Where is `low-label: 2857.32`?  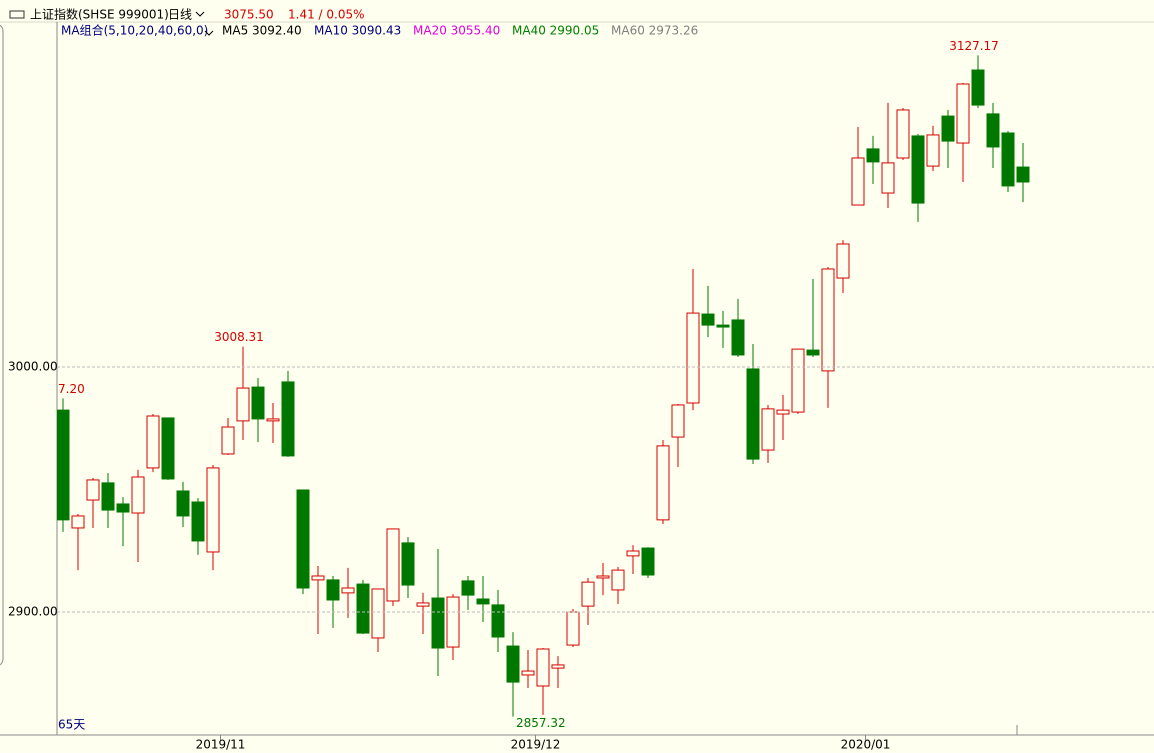
low-label: 2857.32 is located at coordinates (541, 723).